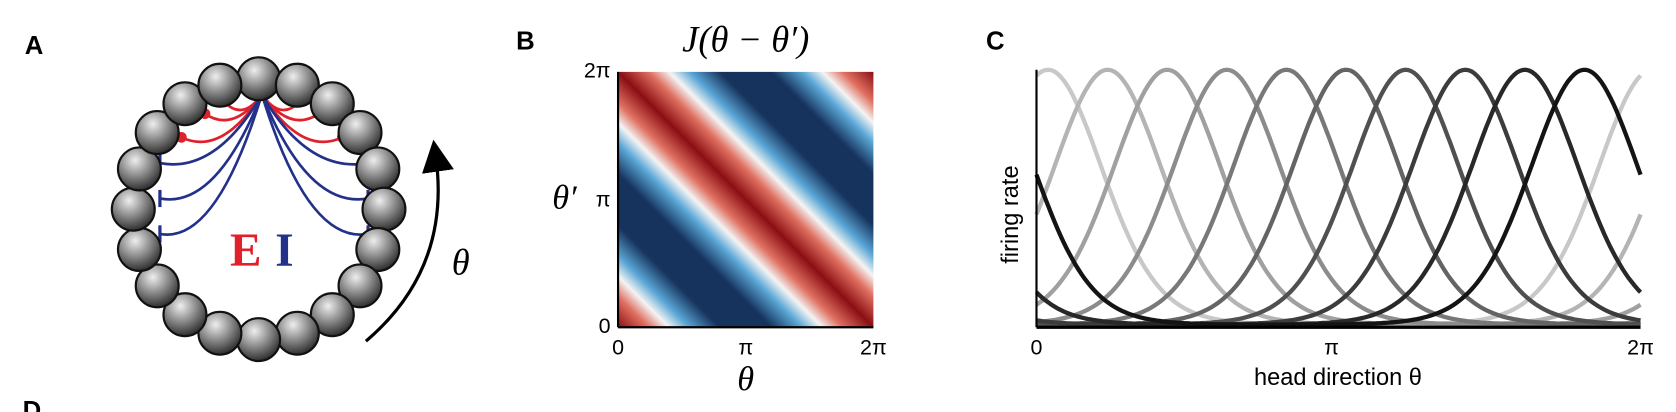  What do you see at coordinates (745, 39) in the screenshot?
I see `panel-title: J(θ − θ′)` at bounding box center [745, 39].